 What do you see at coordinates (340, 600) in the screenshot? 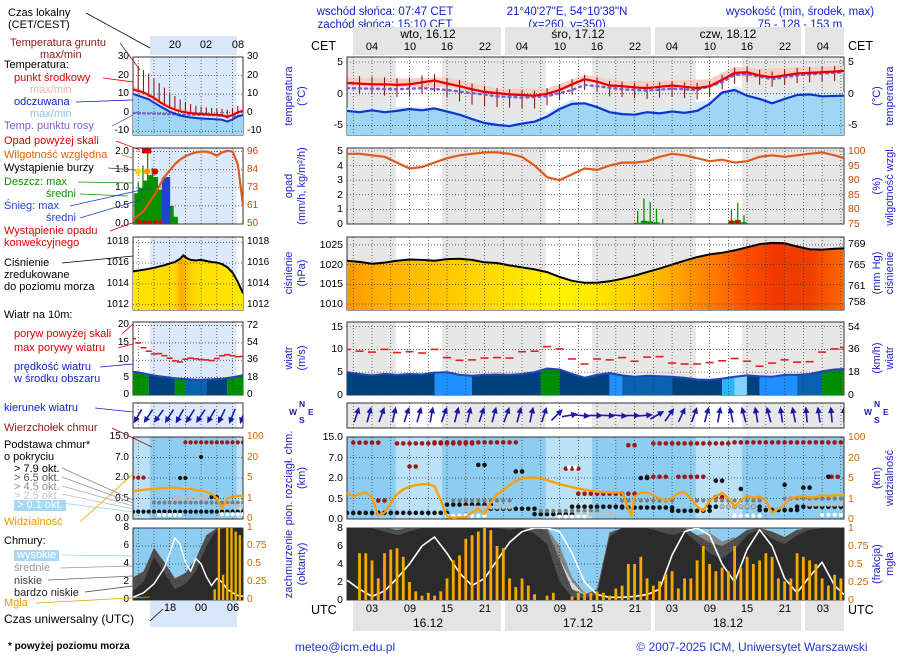
I see `ytick-left: 0` at bounding box center [340, 600].